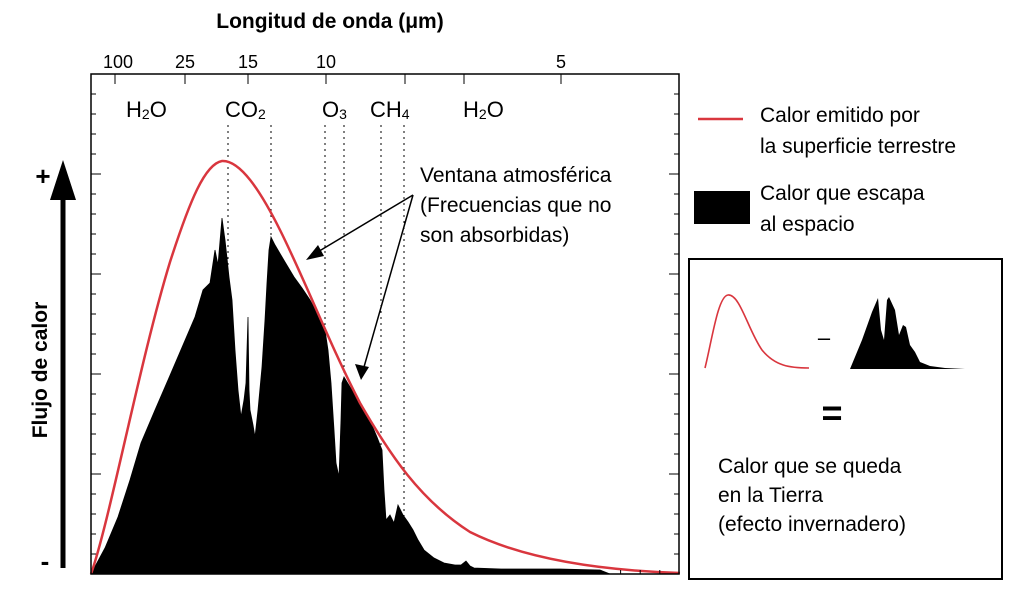 Image resolution: width=1024 pixels, height=599 pixels. Describe the element at coordinates (185, 62) in the screenshot. I see `tick-label-25: 25` at that location.